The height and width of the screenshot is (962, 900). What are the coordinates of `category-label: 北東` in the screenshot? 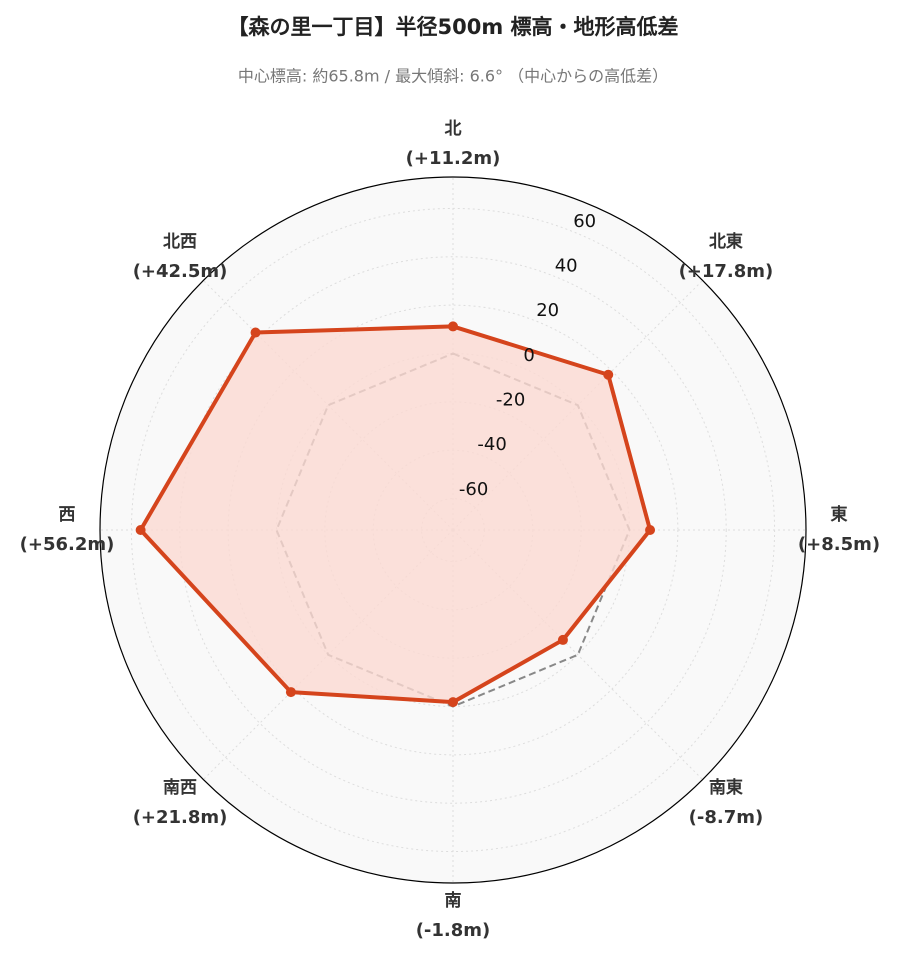 It's located at (726, 241).